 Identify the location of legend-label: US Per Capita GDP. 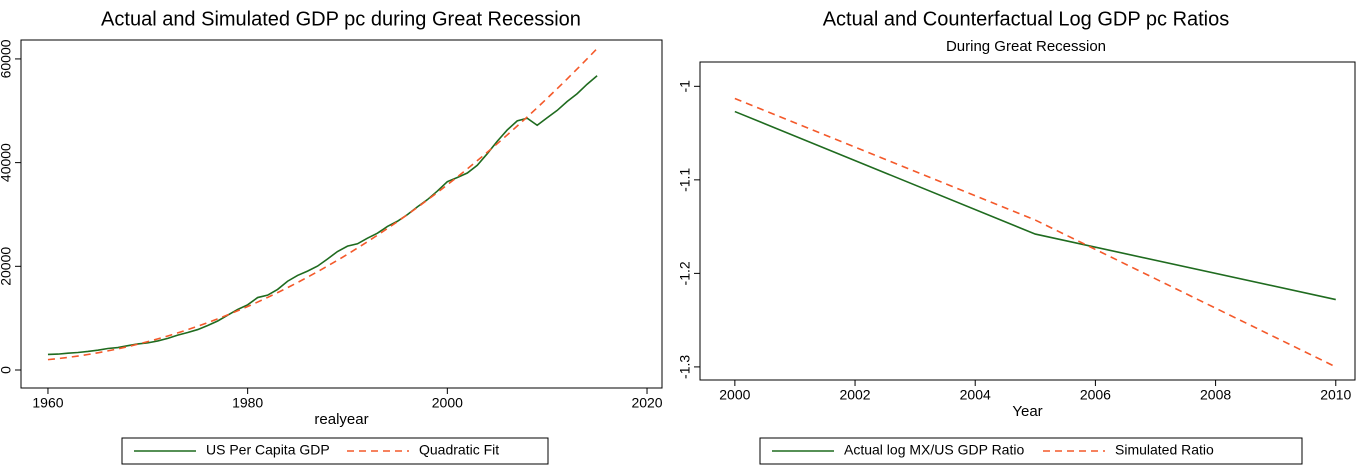
(268, 450).